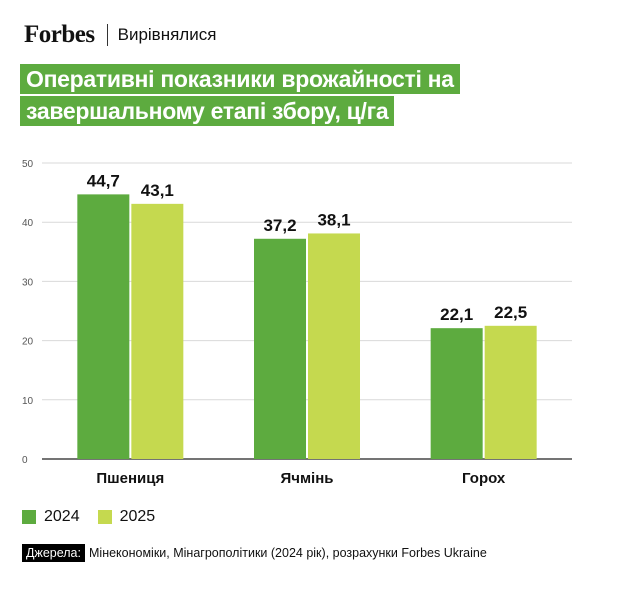  I want to click on legend-label-2025: 2025, so click(137, 516).